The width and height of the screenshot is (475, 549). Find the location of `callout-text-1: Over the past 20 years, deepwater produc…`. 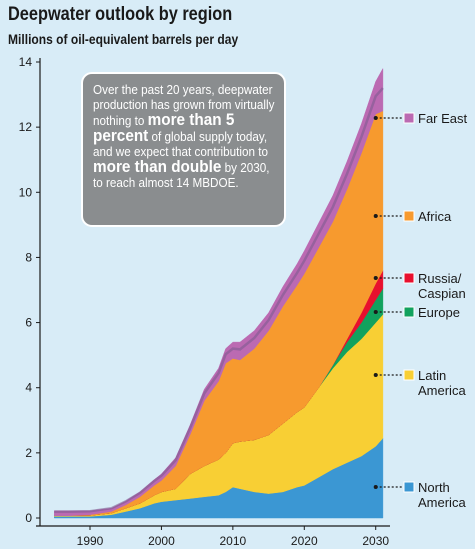

callout-text-1: Over the past 20 years, deepwater produc… is located at coordinates (184, 105).